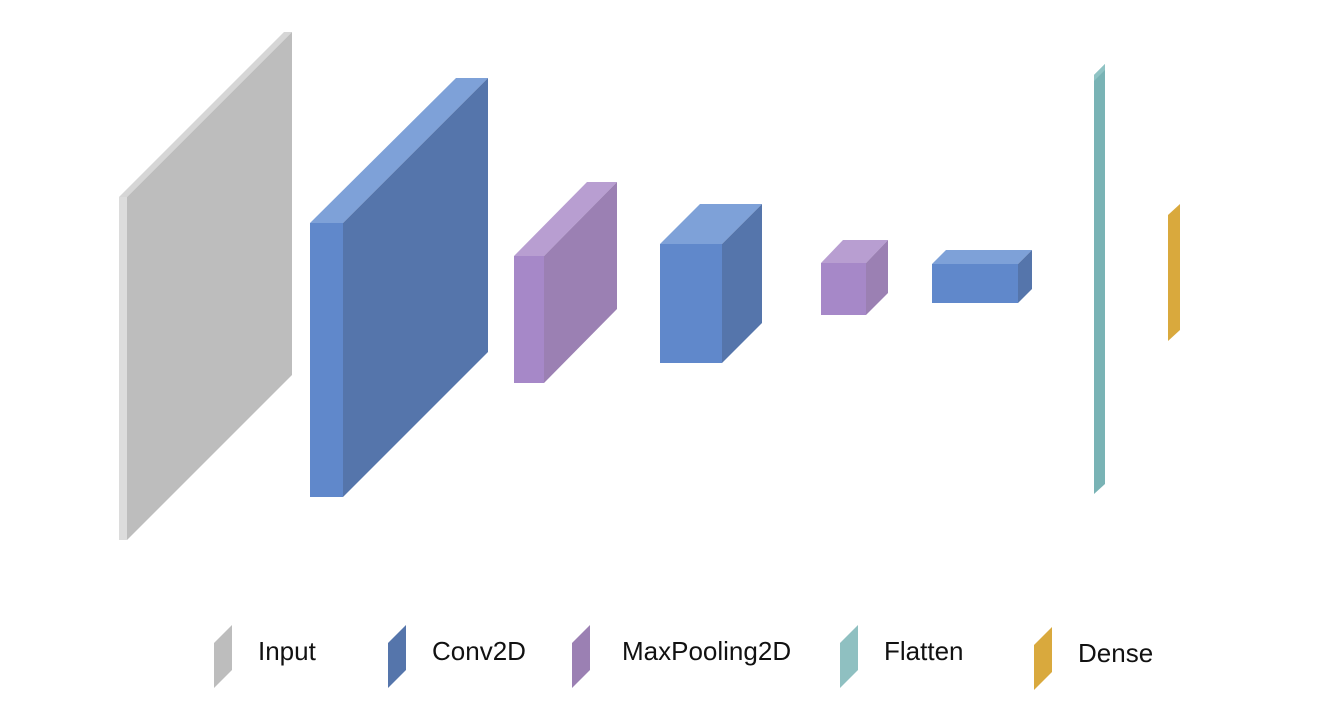  I want to click on conv2d-layer-3-side, so click(1025, 276).